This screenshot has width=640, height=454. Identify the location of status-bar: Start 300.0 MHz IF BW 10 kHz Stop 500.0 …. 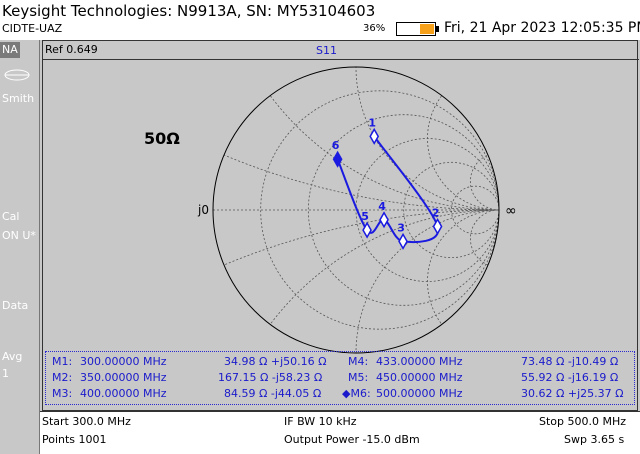
(340, 432).